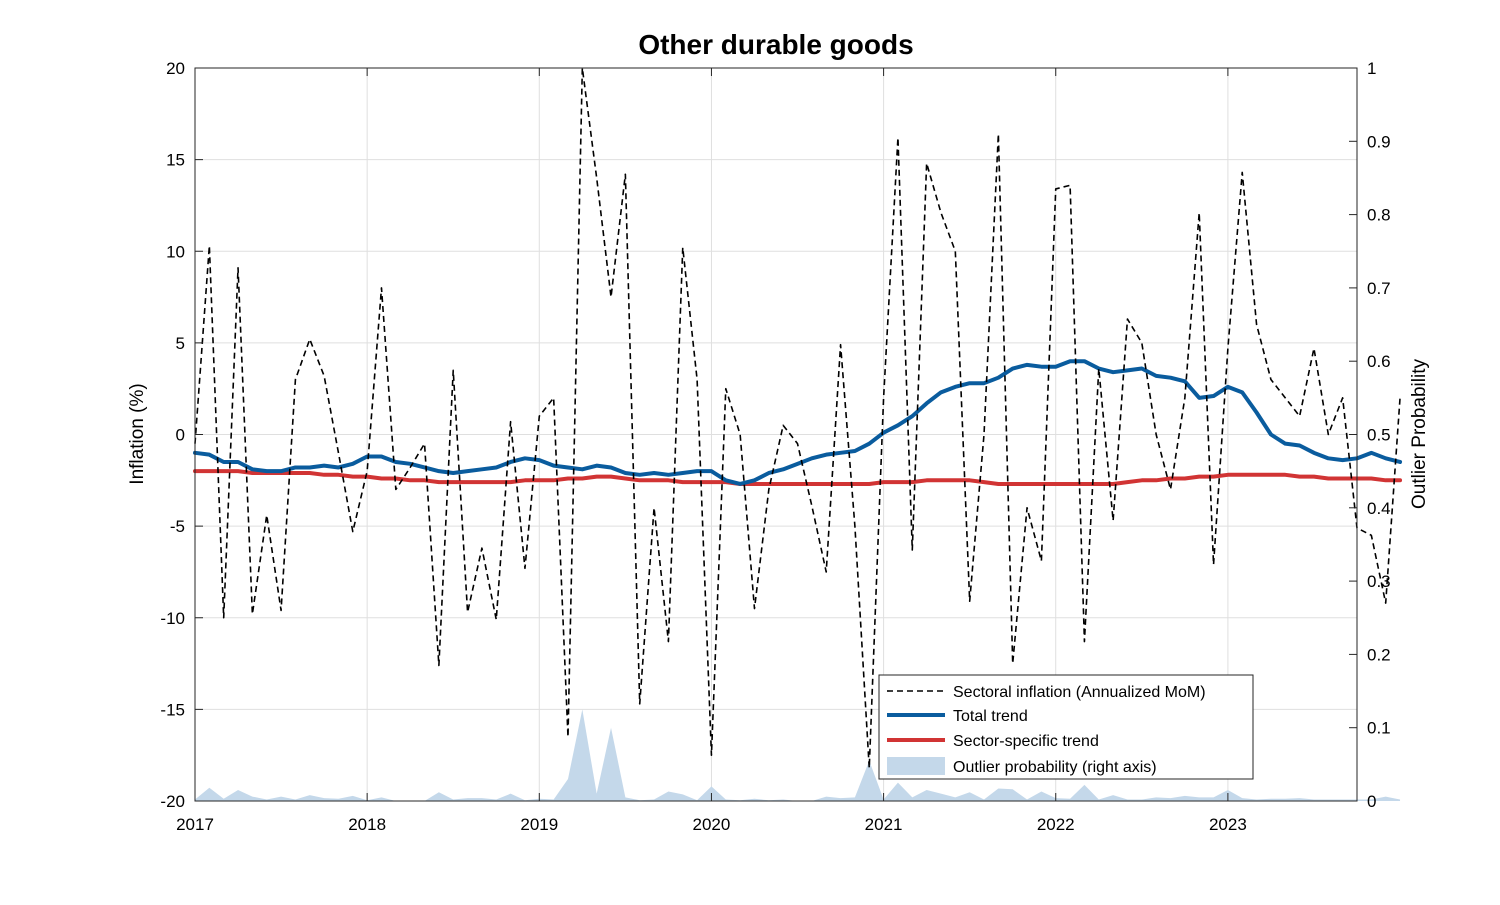 Image resolution: width=1500 pixels, height=905 pixels. Describe the element at coordinates (172, 618) in the screenshot. I see `y-tick-label: -10` at that location.